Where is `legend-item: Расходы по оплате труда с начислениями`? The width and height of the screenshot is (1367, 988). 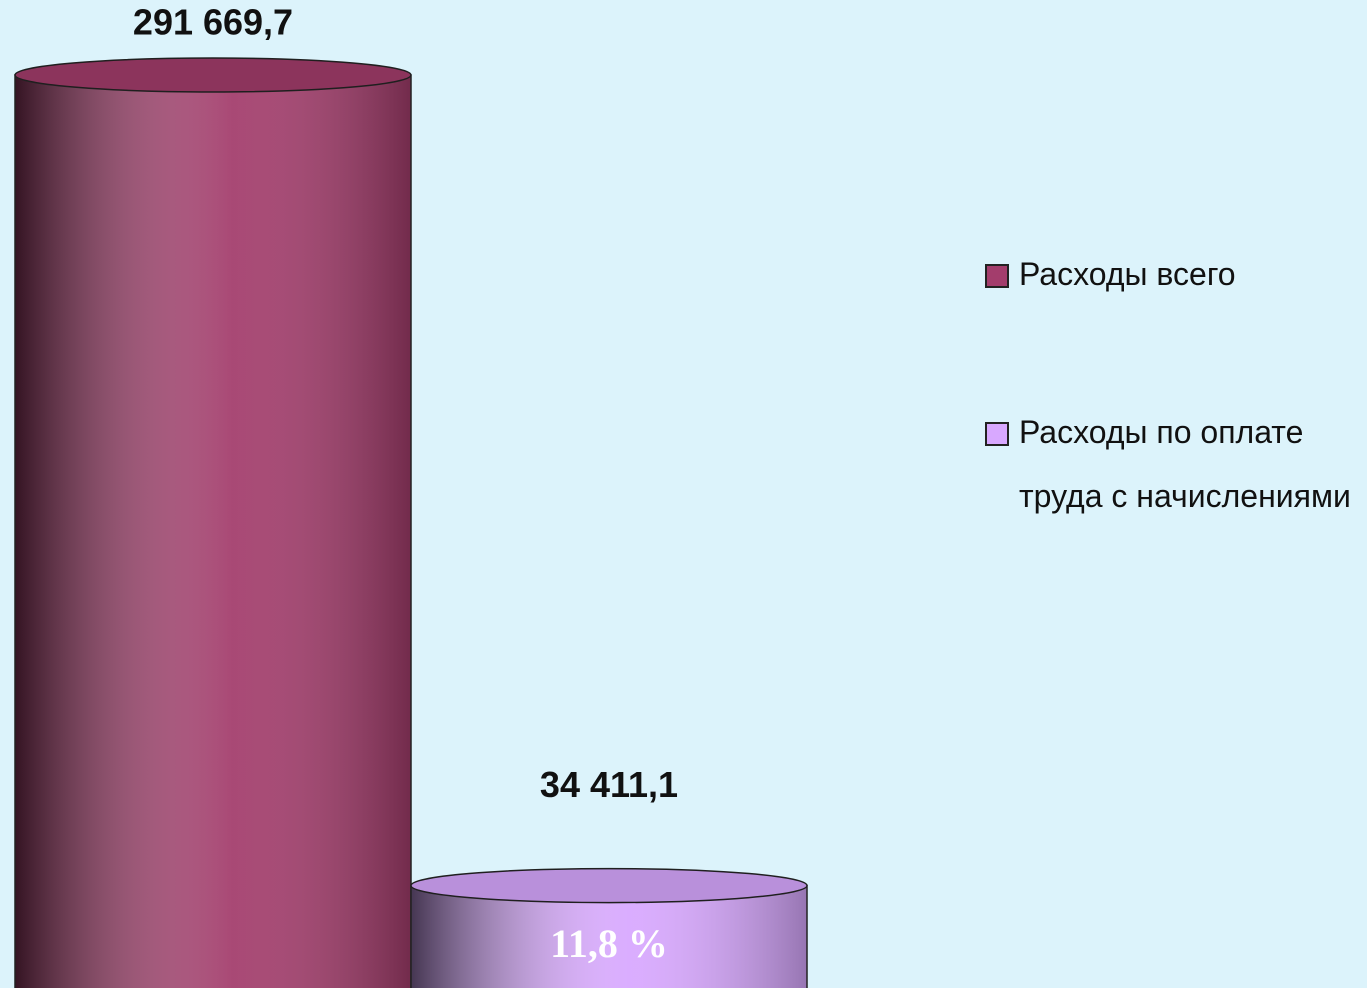 legend-item: Расходы по оплате труда с начислениями is located at coordinates (1175, 471).